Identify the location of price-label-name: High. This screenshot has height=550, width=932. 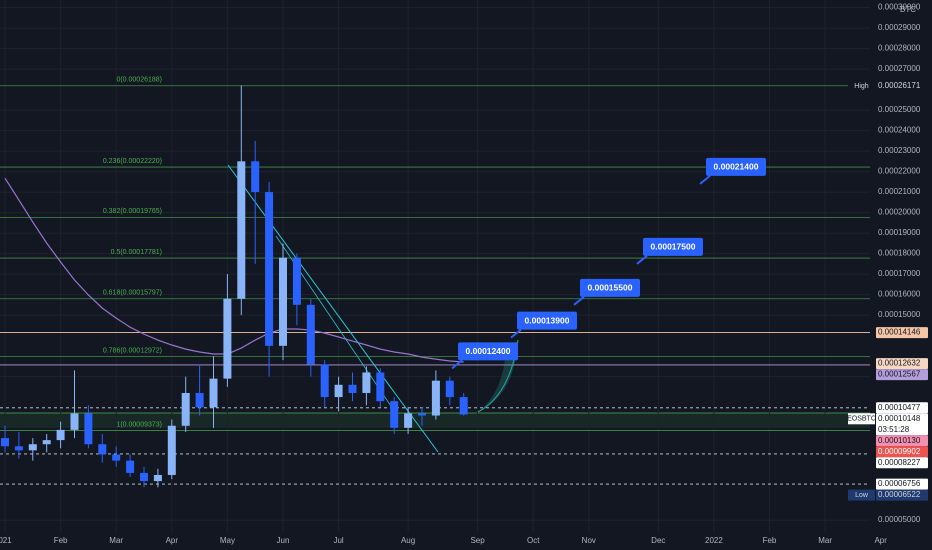
(861, 86).